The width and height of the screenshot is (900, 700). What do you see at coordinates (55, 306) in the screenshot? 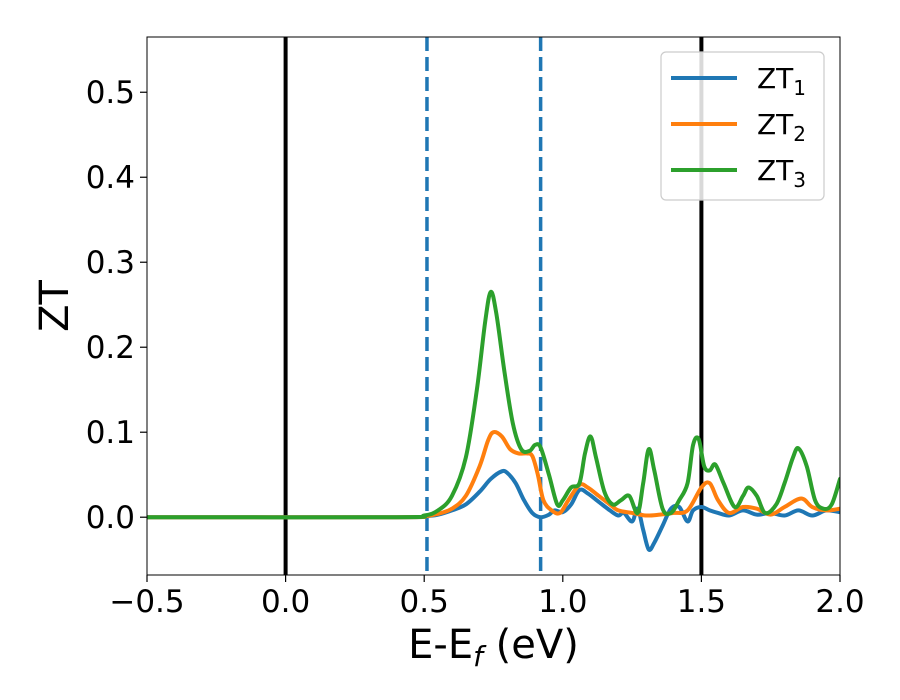
I see `y-axis-label: ZT` at bounding box center [55, 306].